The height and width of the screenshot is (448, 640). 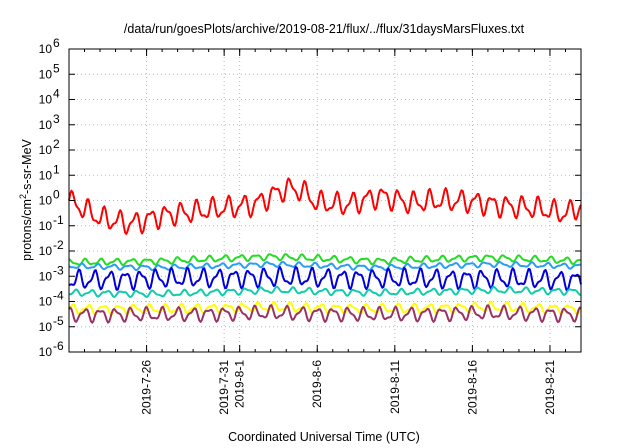 What do you see at coordinates (56, 68) in the screenshot?
I see `y-tick-exponent: 5` at bounding box center [56, 68].